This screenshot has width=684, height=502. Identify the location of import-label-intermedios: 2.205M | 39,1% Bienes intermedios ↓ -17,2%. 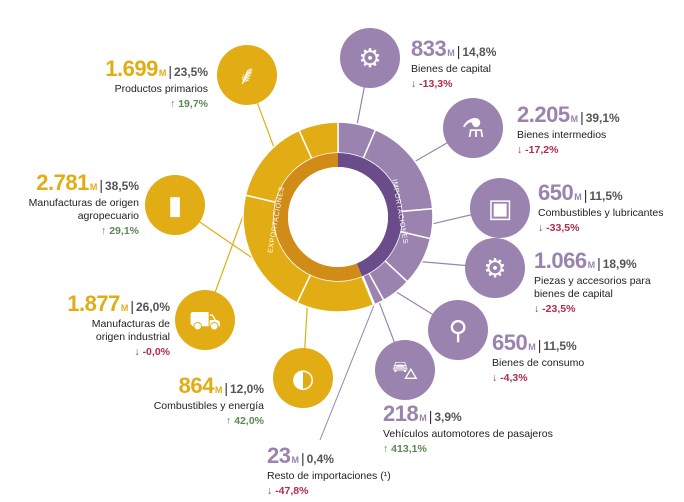
(568, 129).